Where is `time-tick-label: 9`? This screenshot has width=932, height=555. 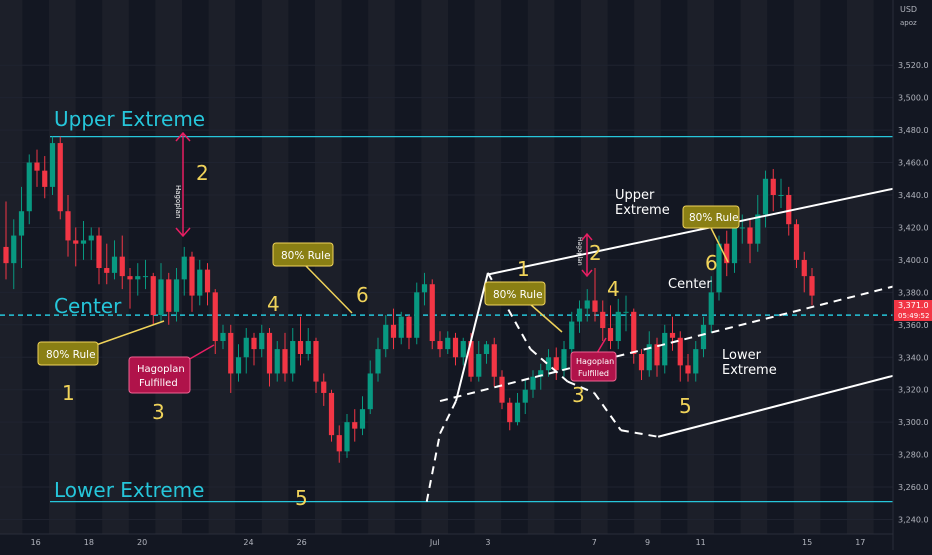 time-tick-label: 9 is located at coordinates (647, 542).